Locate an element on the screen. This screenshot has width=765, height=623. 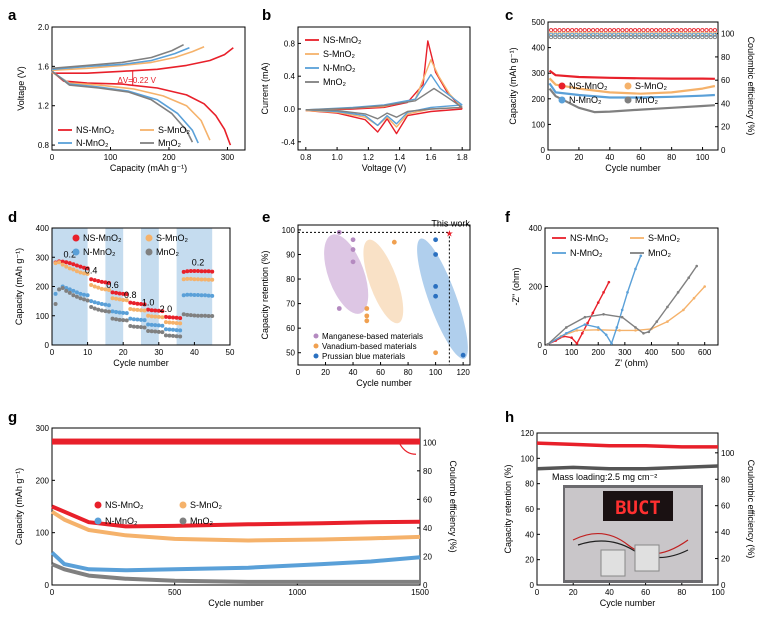
panel-a-xlabel: Capacity (mAh g⁻¹) is located at coordinates (148, 168).